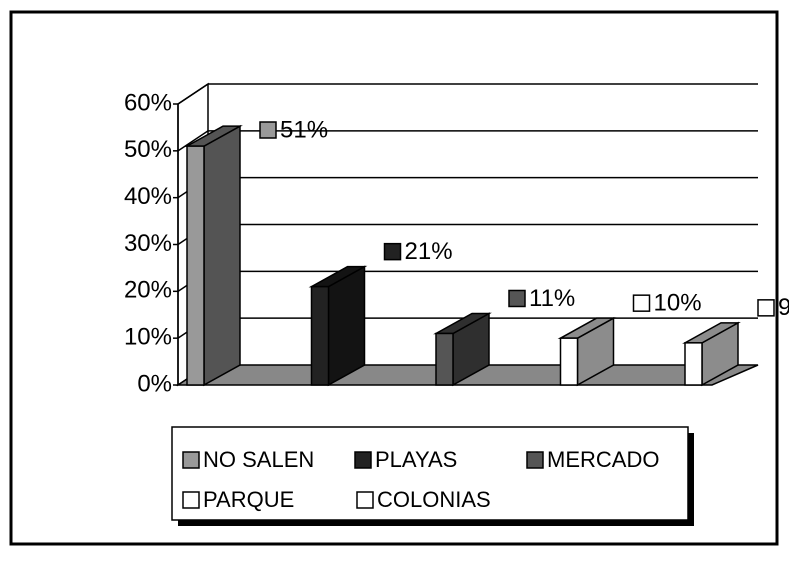 The height and width of the screenshot is (562, 789). What do you see at coordinates (148, 196) in the screenshot?
I see `y-tick-label: 40%` at bounding box center [148, 196].